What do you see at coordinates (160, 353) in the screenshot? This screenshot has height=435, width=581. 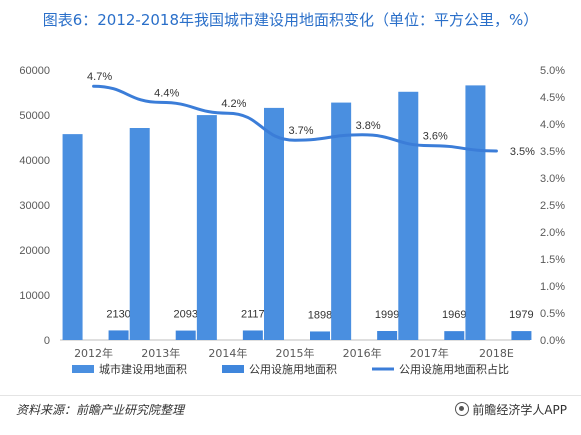 I see `x-tick-label: 2013年` at bounding box center [160, 353].